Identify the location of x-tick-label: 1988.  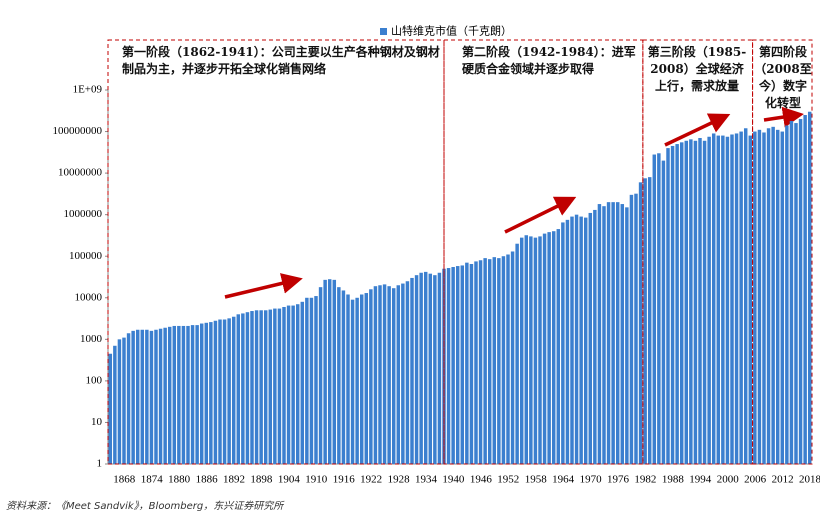
(673, 480).